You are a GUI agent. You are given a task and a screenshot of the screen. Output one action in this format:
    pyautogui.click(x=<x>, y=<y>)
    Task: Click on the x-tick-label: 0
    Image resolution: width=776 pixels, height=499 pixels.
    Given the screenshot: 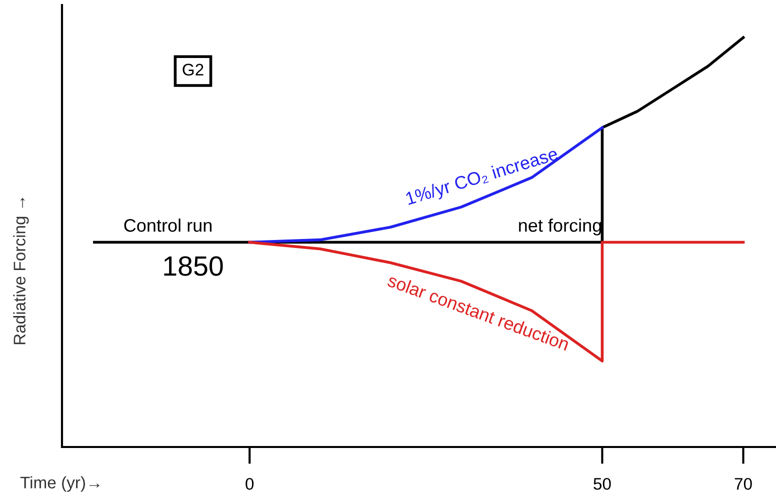 What is the action you would take?
    pyautogui.click(x=250, y=484)
    